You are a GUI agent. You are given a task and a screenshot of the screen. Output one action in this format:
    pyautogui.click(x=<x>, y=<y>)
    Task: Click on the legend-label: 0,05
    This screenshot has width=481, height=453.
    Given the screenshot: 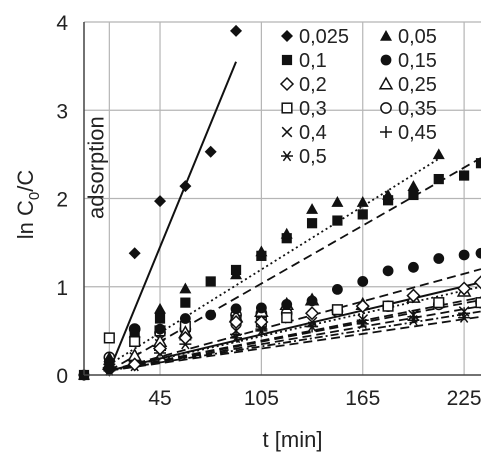 What is the action you would take?
    pyautogui.click(x=417, y=37)
    